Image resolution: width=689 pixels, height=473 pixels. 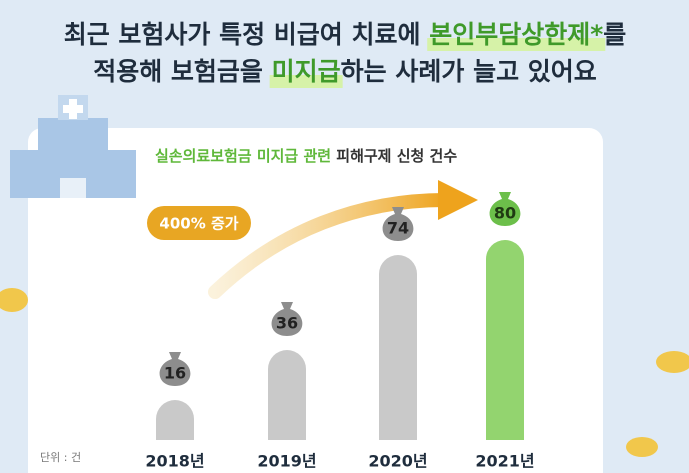 I want to click on subtitle: 실손의료보험금 미지급 관련 피해구제 신청 건수, so click(x=306, y=156).